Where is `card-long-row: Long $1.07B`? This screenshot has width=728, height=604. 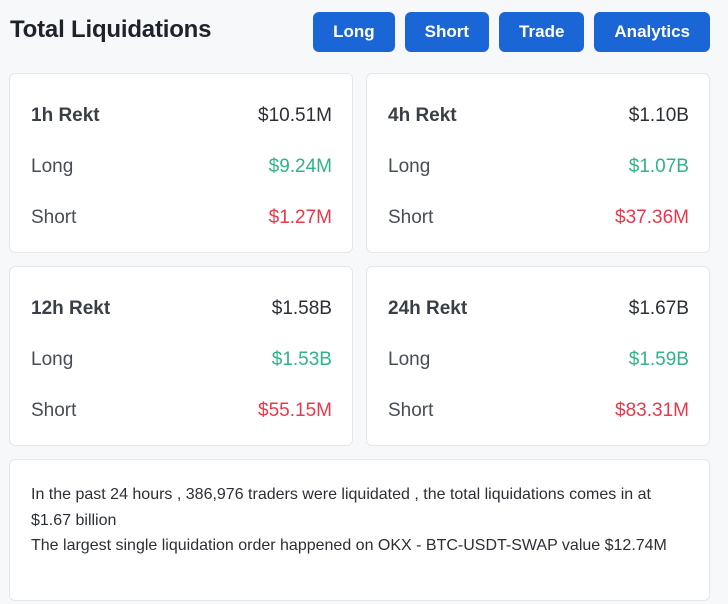 card-long-row: Long $1.07B is located at coordinates (538, 167).